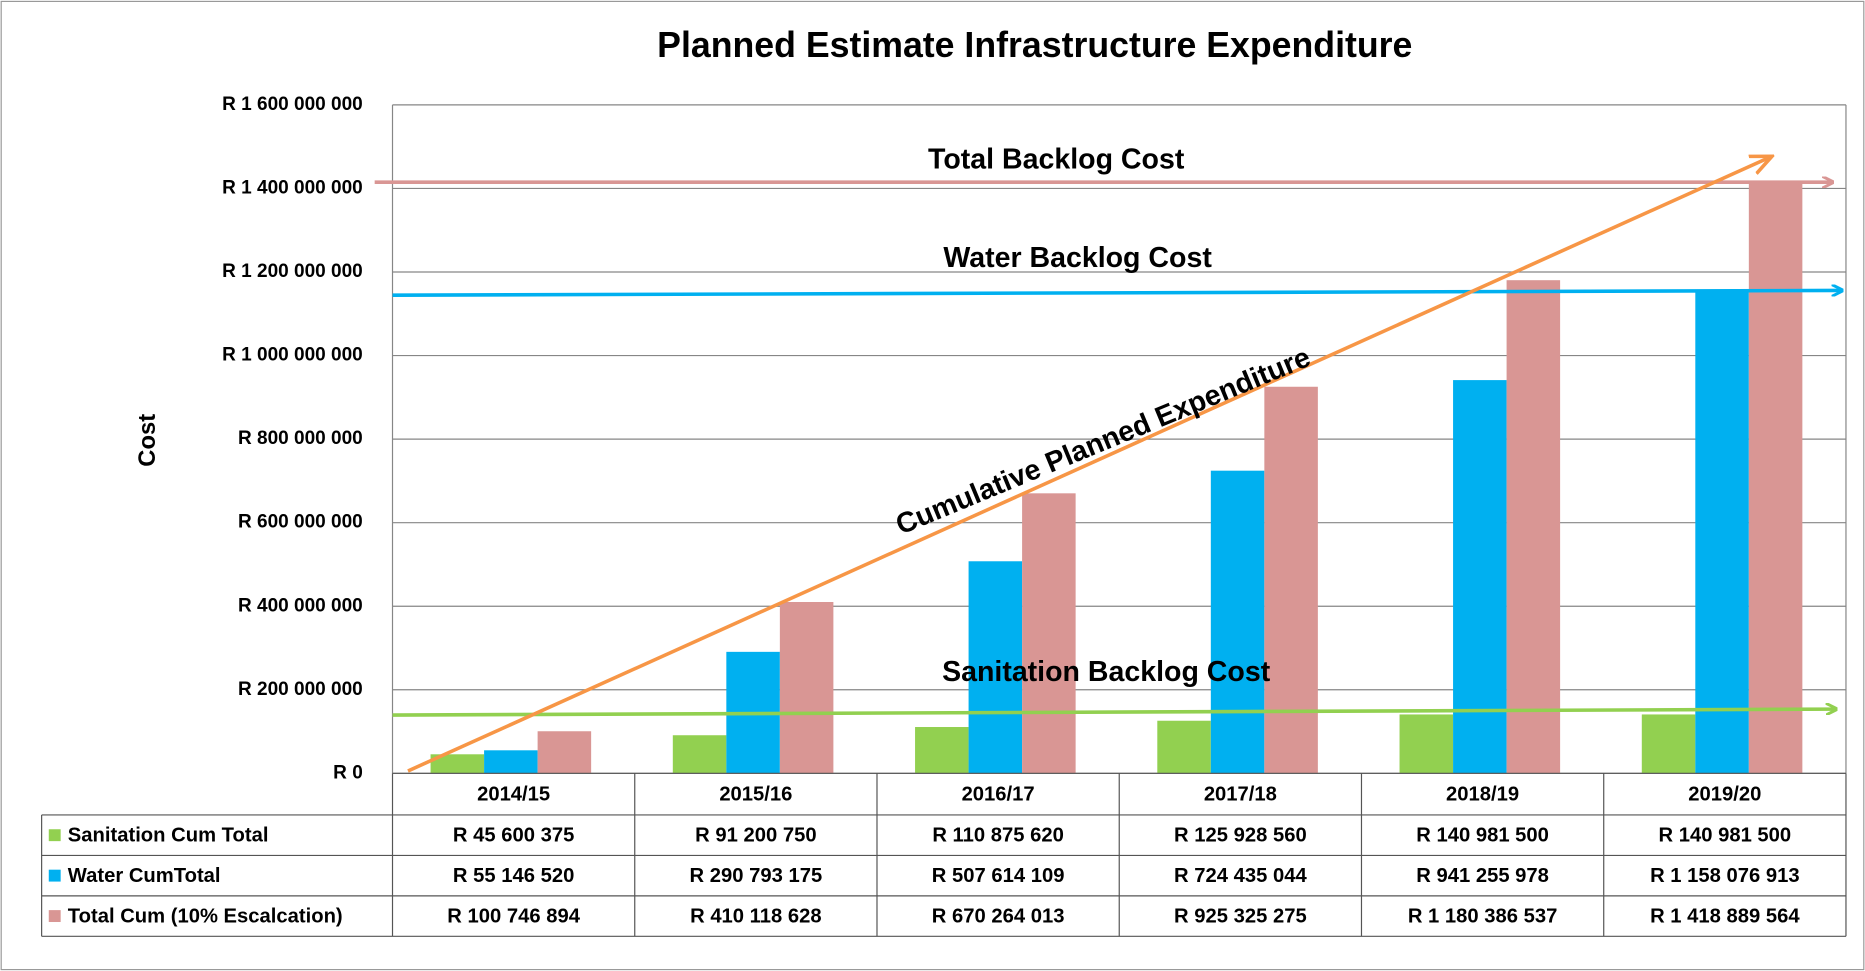  I want to click on x-tick-label: 2014/15, so click(513, 795).